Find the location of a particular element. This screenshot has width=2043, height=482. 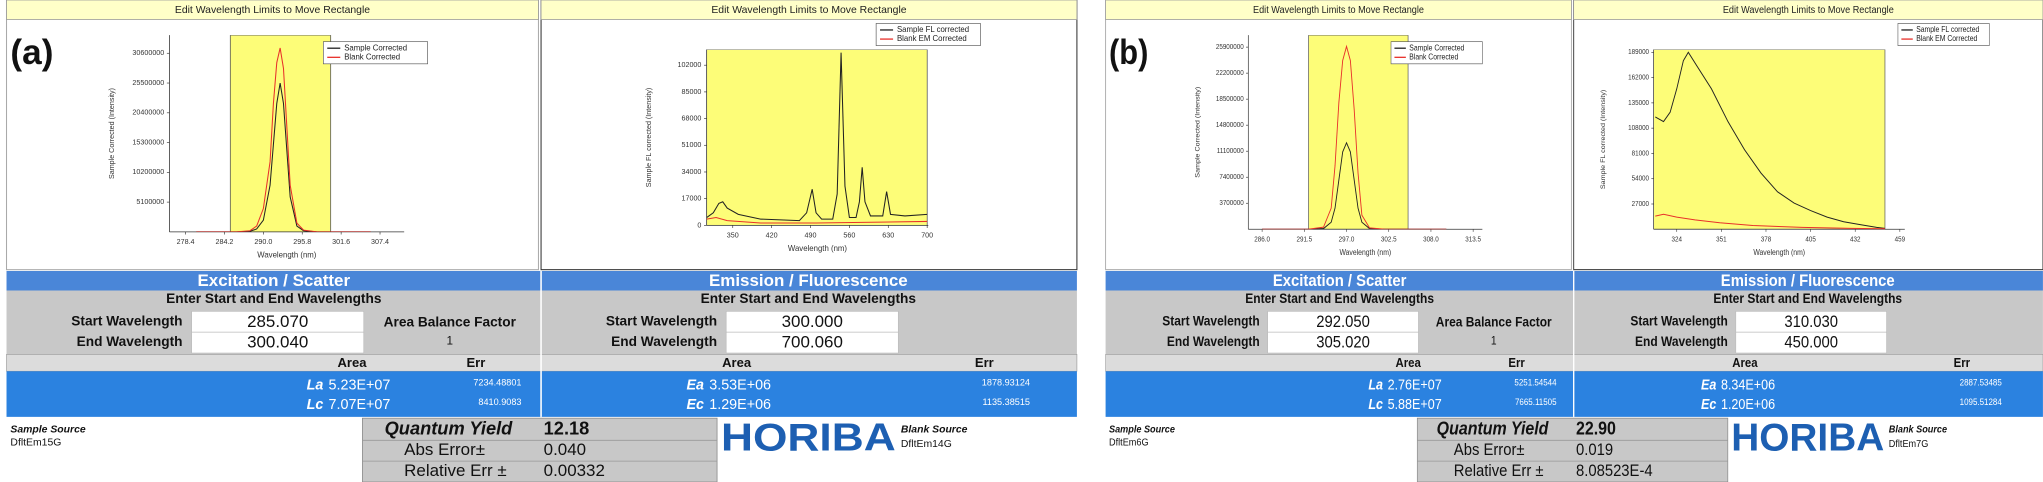

source-value: DfltEm14G is located at coordinates (926, 444).